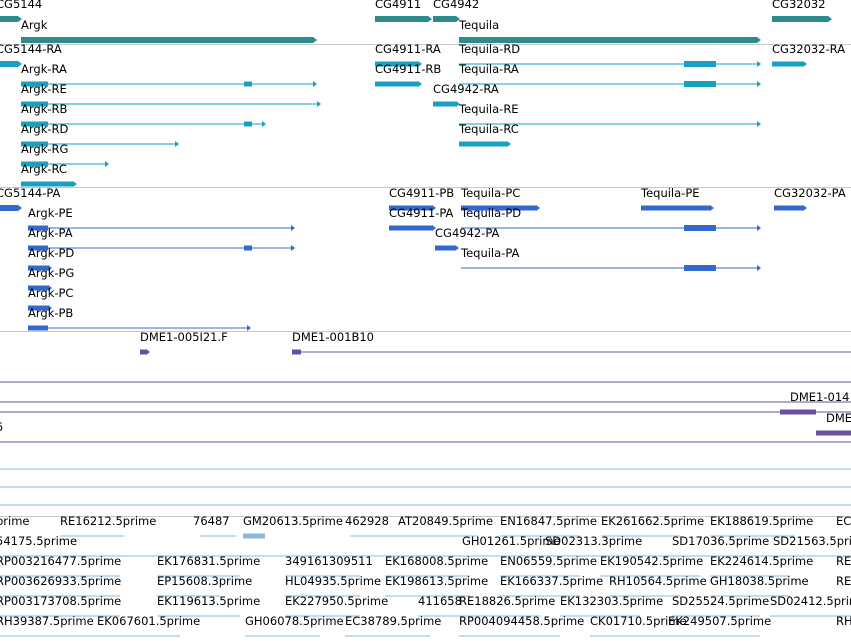  I want to click on est-feature: EK224614.5prime, so click(761, 565).